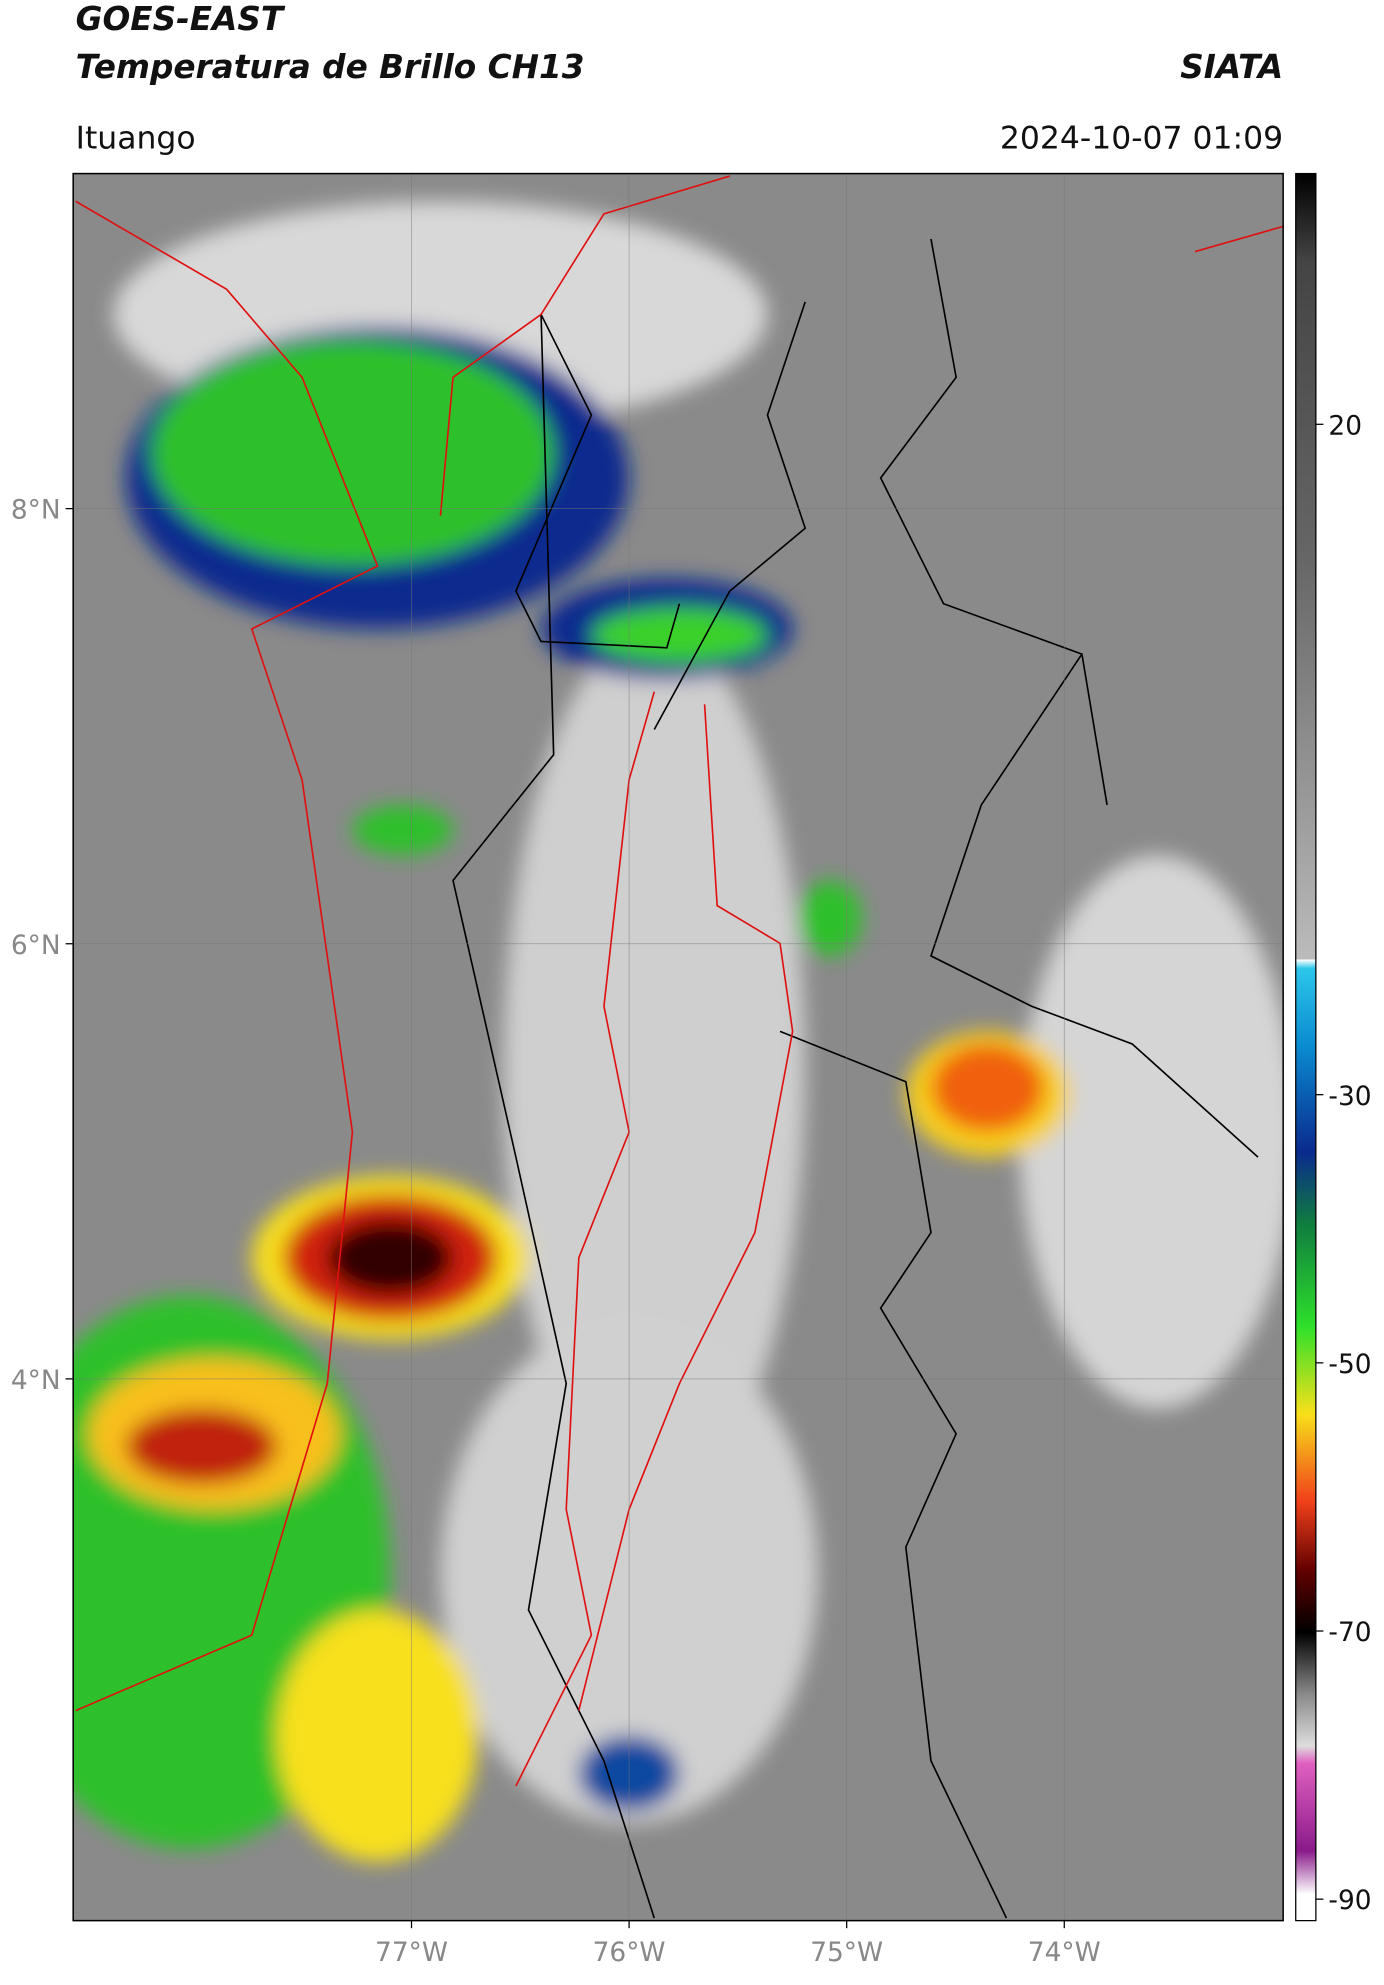 This screenshot has width=1384, height=1985. Describe the element at coordinates (136, 138) in the screenshot. I see `location: Ituango` at that location.